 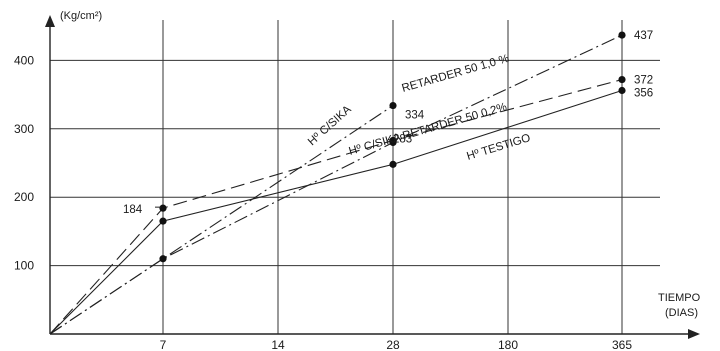 What do you see at coordinates (415, 116) in the screenshot?
I see `data-label: 334` at bounding box center [415, 116].